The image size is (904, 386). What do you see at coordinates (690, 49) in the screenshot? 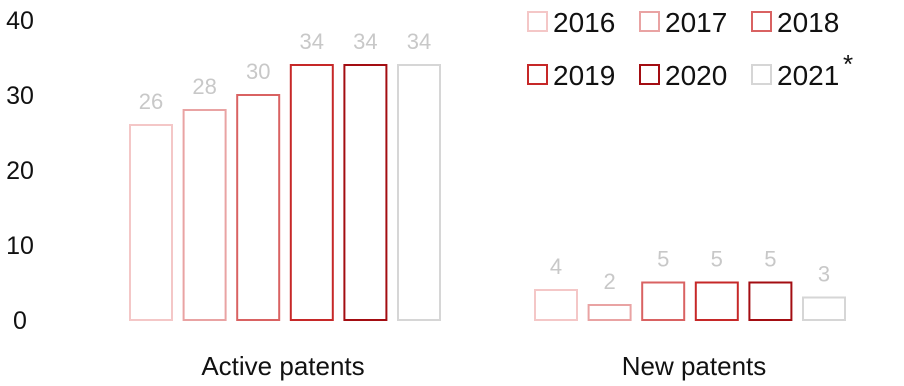
I see `legend: 2016 2017 2018 2019 2020 2021 *` at bounding box center [690, 49].